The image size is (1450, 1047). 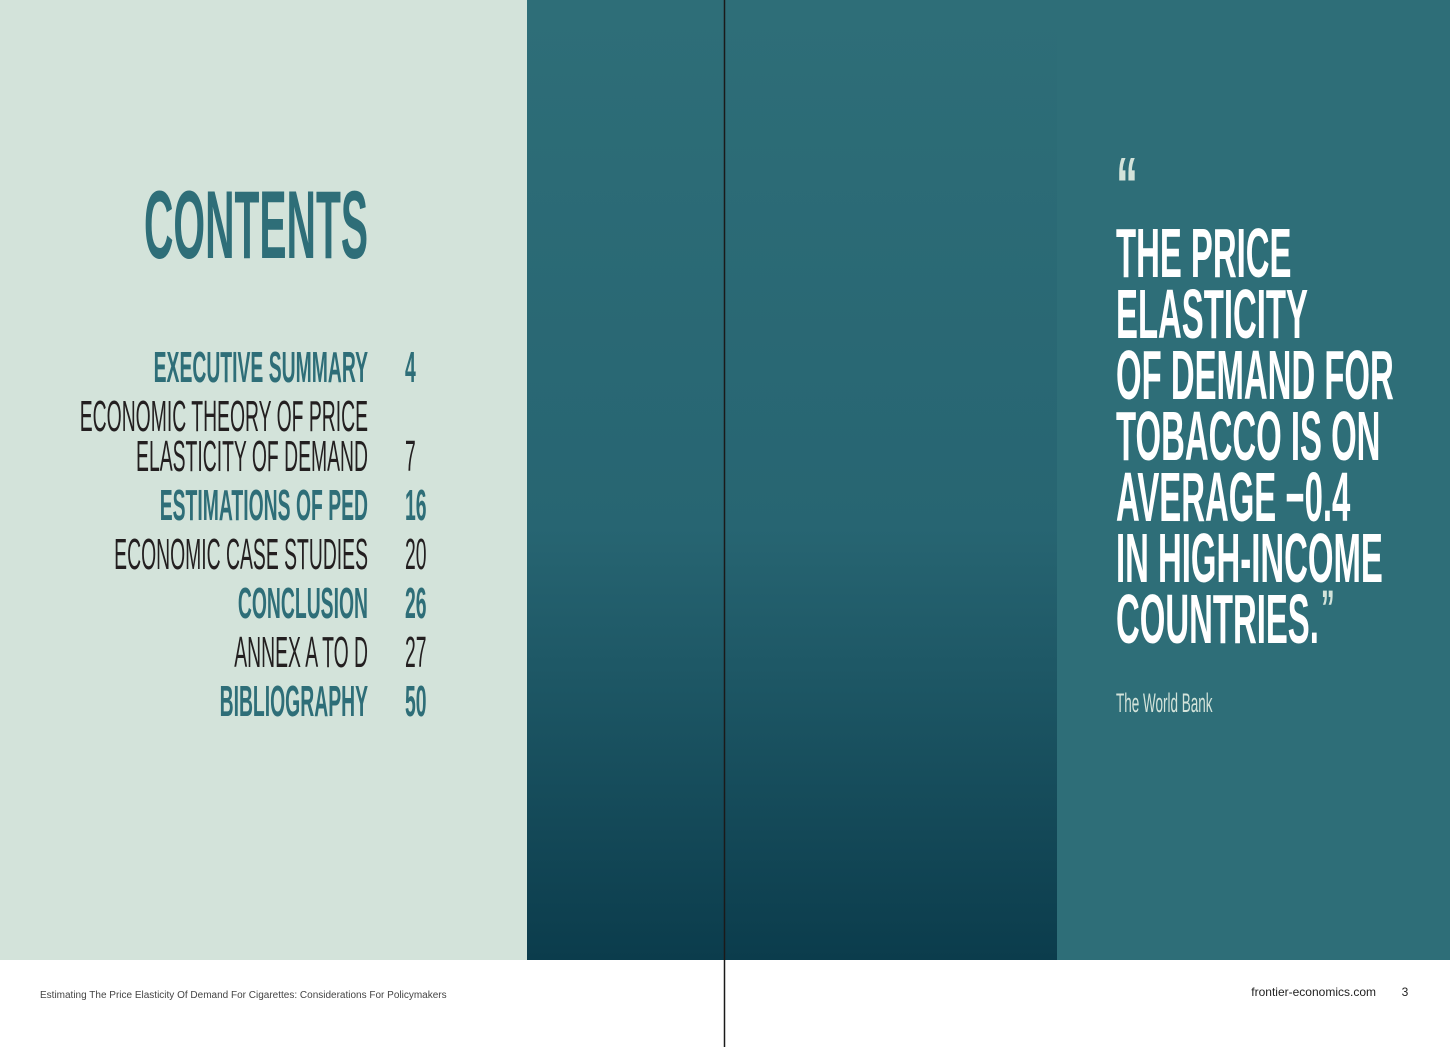 I want to click on quote-line: IN HIGH-INCOME, so click(x=1249, y=557).